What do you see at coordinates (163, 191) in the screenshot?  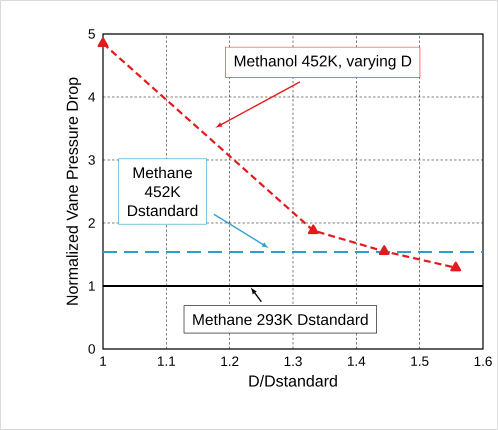 I see `ref-line-label: Methane 452K Dstandard` at bounding box center [163, 191].